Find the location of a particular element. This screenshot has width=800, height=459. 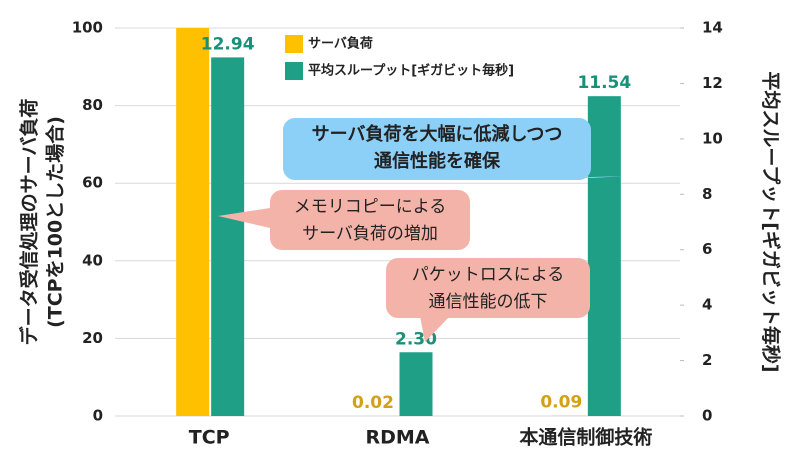

callout-text: サーバ負荷を大幅に低減しつつ is located at coordinates (437, 134).